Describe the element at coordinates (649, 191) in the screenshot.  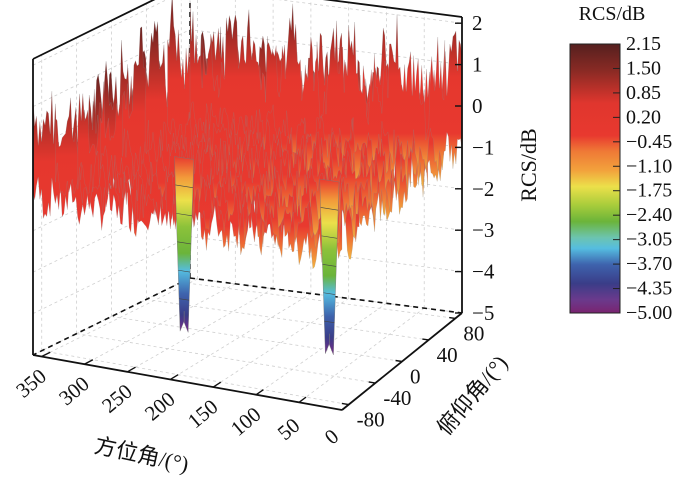
I see `colorbar-label: −1.75` at that location.